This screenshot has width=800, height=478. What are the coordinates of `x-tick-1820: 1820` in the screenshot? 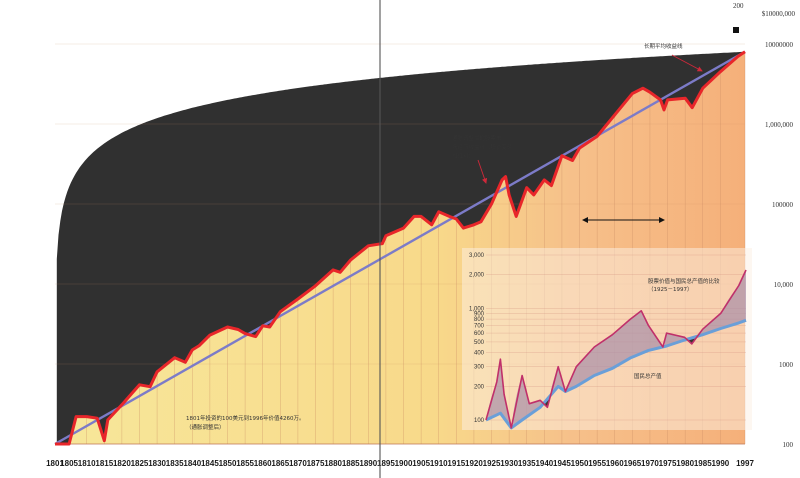 It's located at (122, 463).